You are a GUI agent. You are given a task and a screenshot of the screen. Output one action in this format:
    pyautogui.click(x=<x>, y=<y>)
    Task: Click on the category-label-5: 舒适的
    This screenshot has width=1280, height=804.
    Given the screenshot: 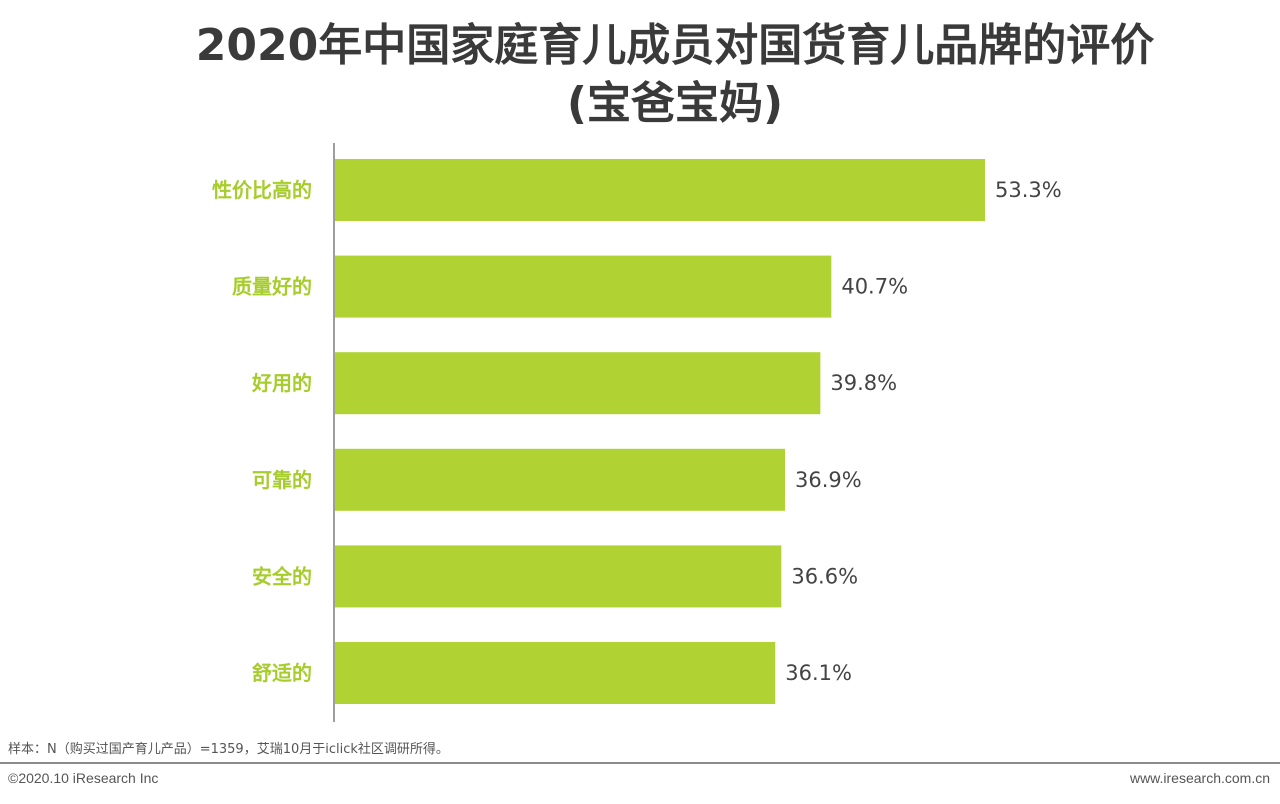 What is the action you would take?
    pyautogui.click(x=282, y=673)
    